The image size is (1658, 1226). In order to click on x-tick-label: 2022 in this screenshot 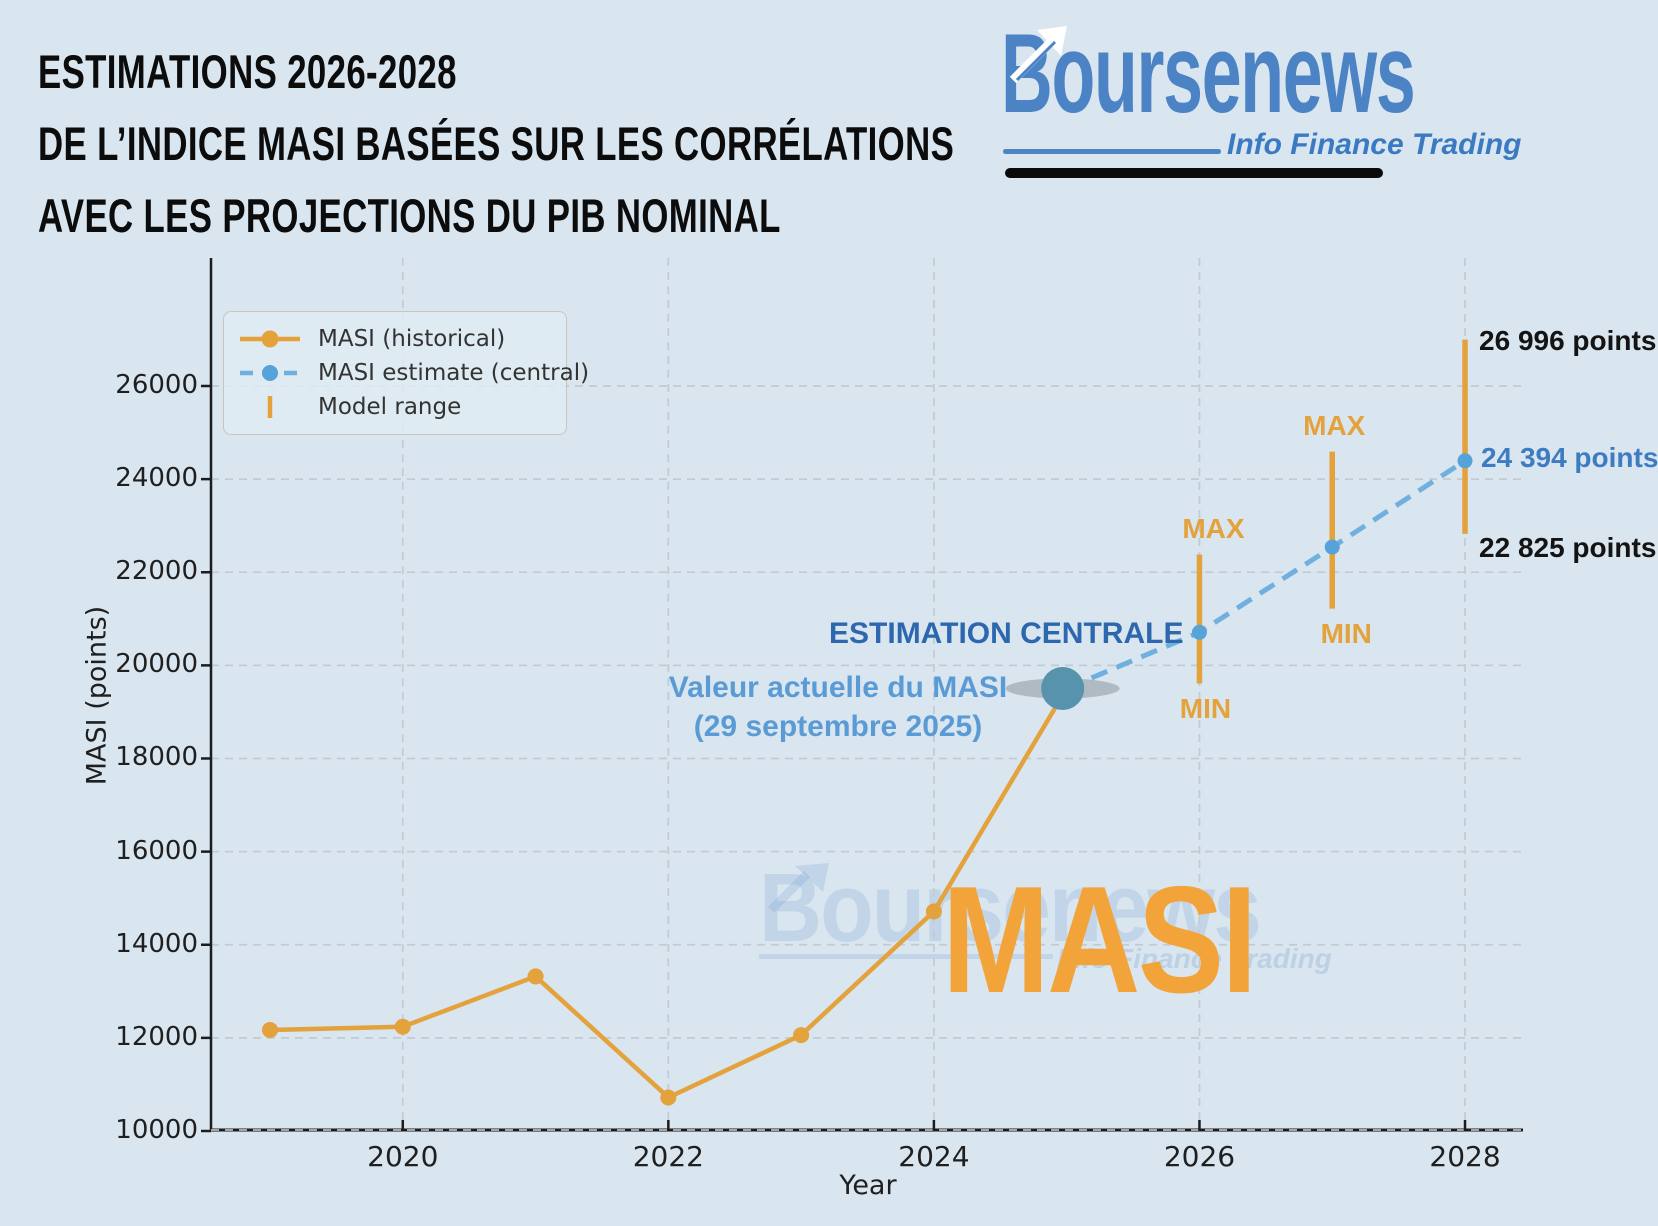, I will do `click(668, 1156)`.